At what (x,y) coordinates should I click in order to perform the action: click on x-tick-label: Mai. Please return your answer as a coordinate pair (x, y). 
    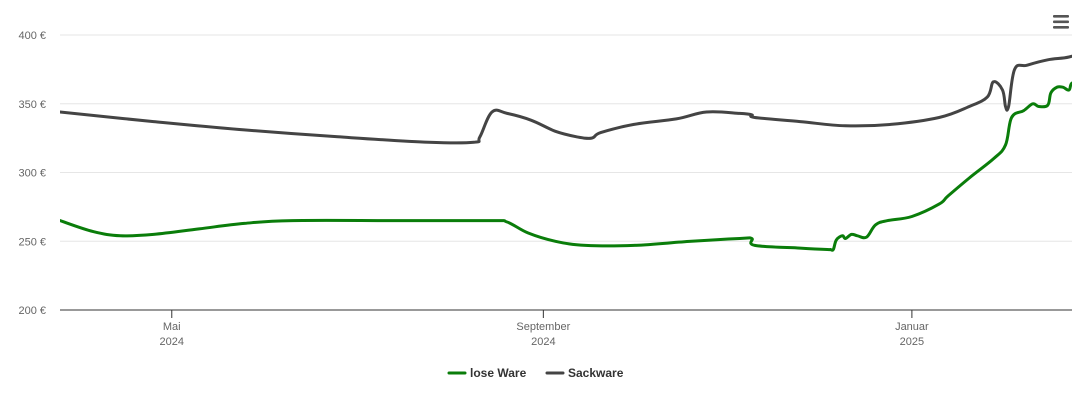
    Looking at the image, I should click on (172, 327).